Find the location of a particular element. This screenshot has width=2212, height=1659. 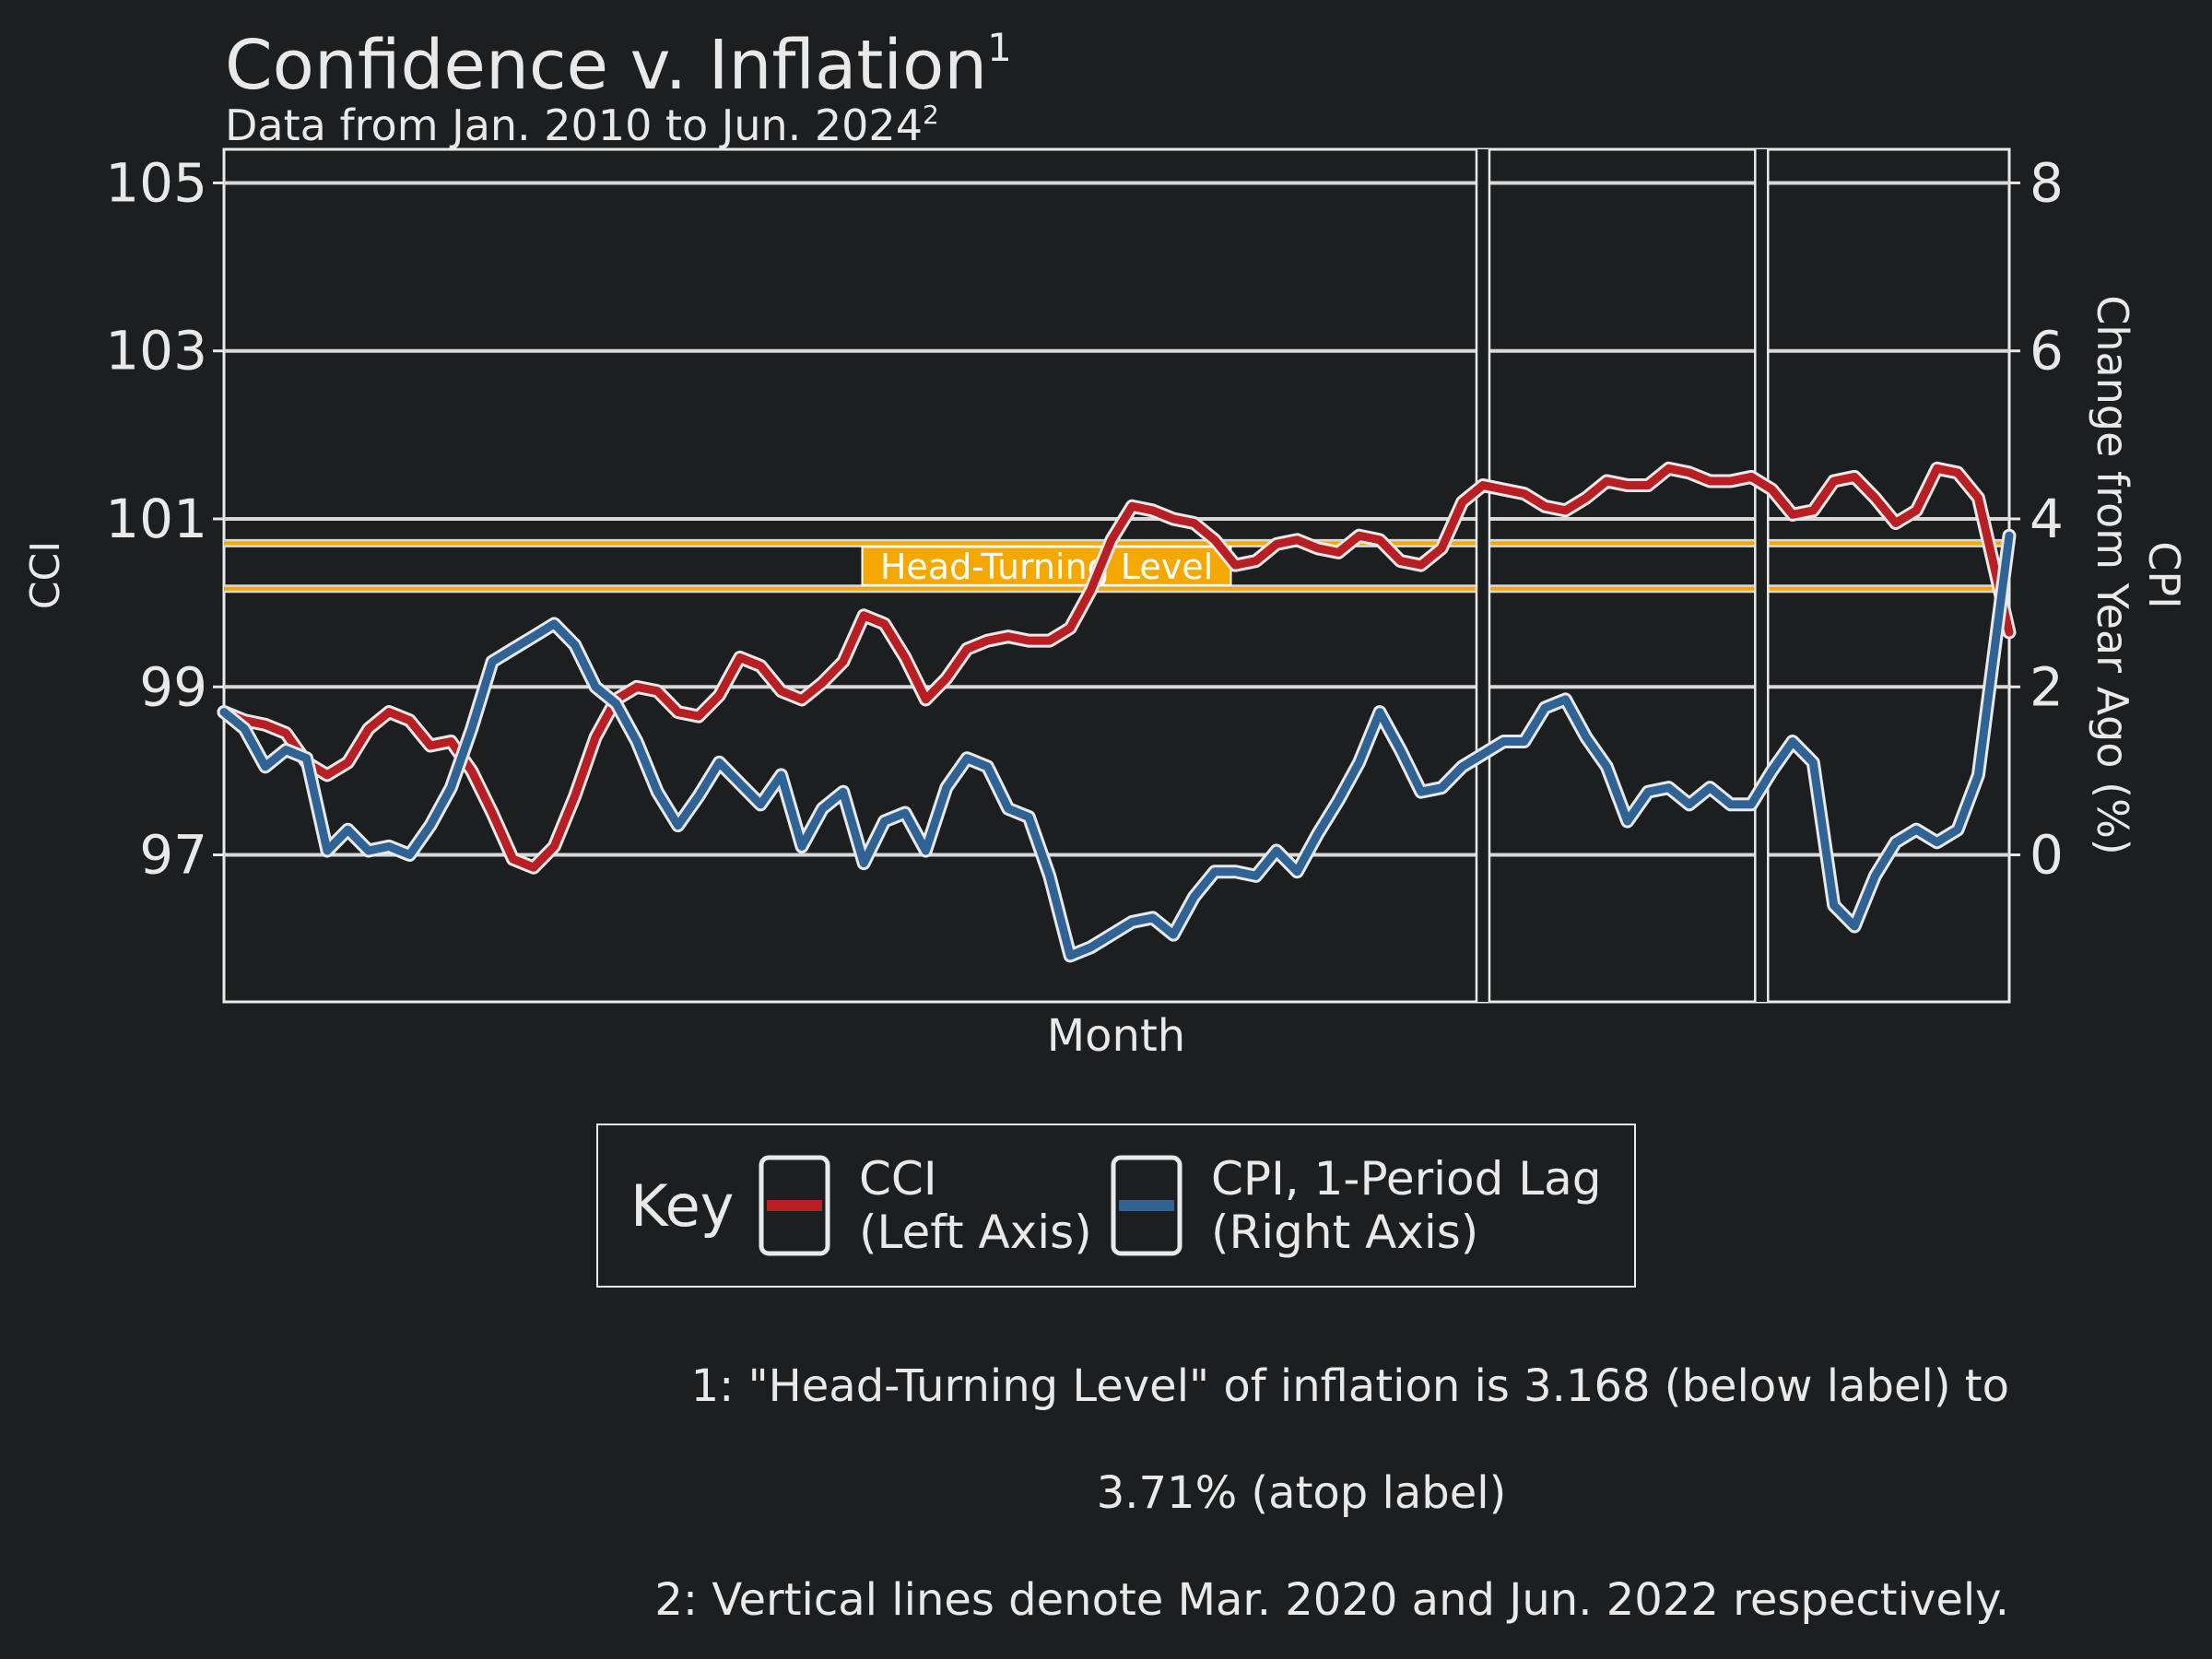

band-label: Head-Turning Level is located at coordinates (1046, 567).